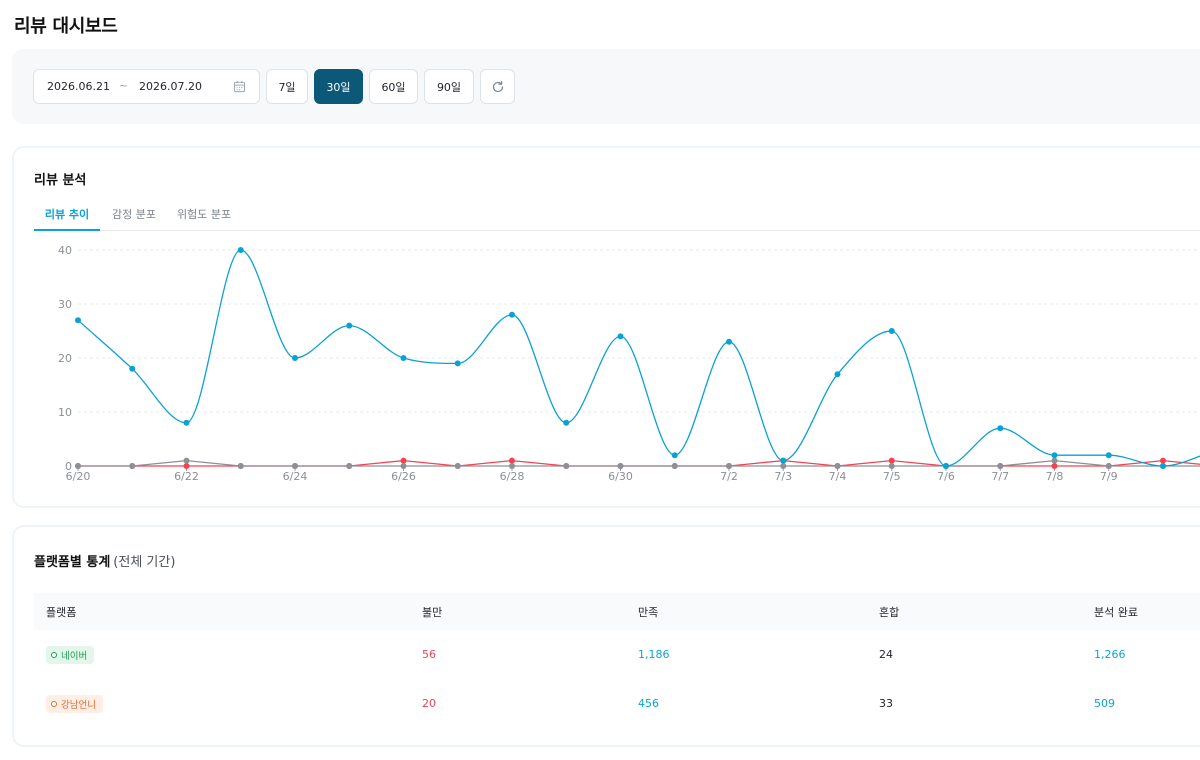 The image size is (1200, 760). I want to click on tab-sentiment-distribution: 감정 분포, so click(134, 214).